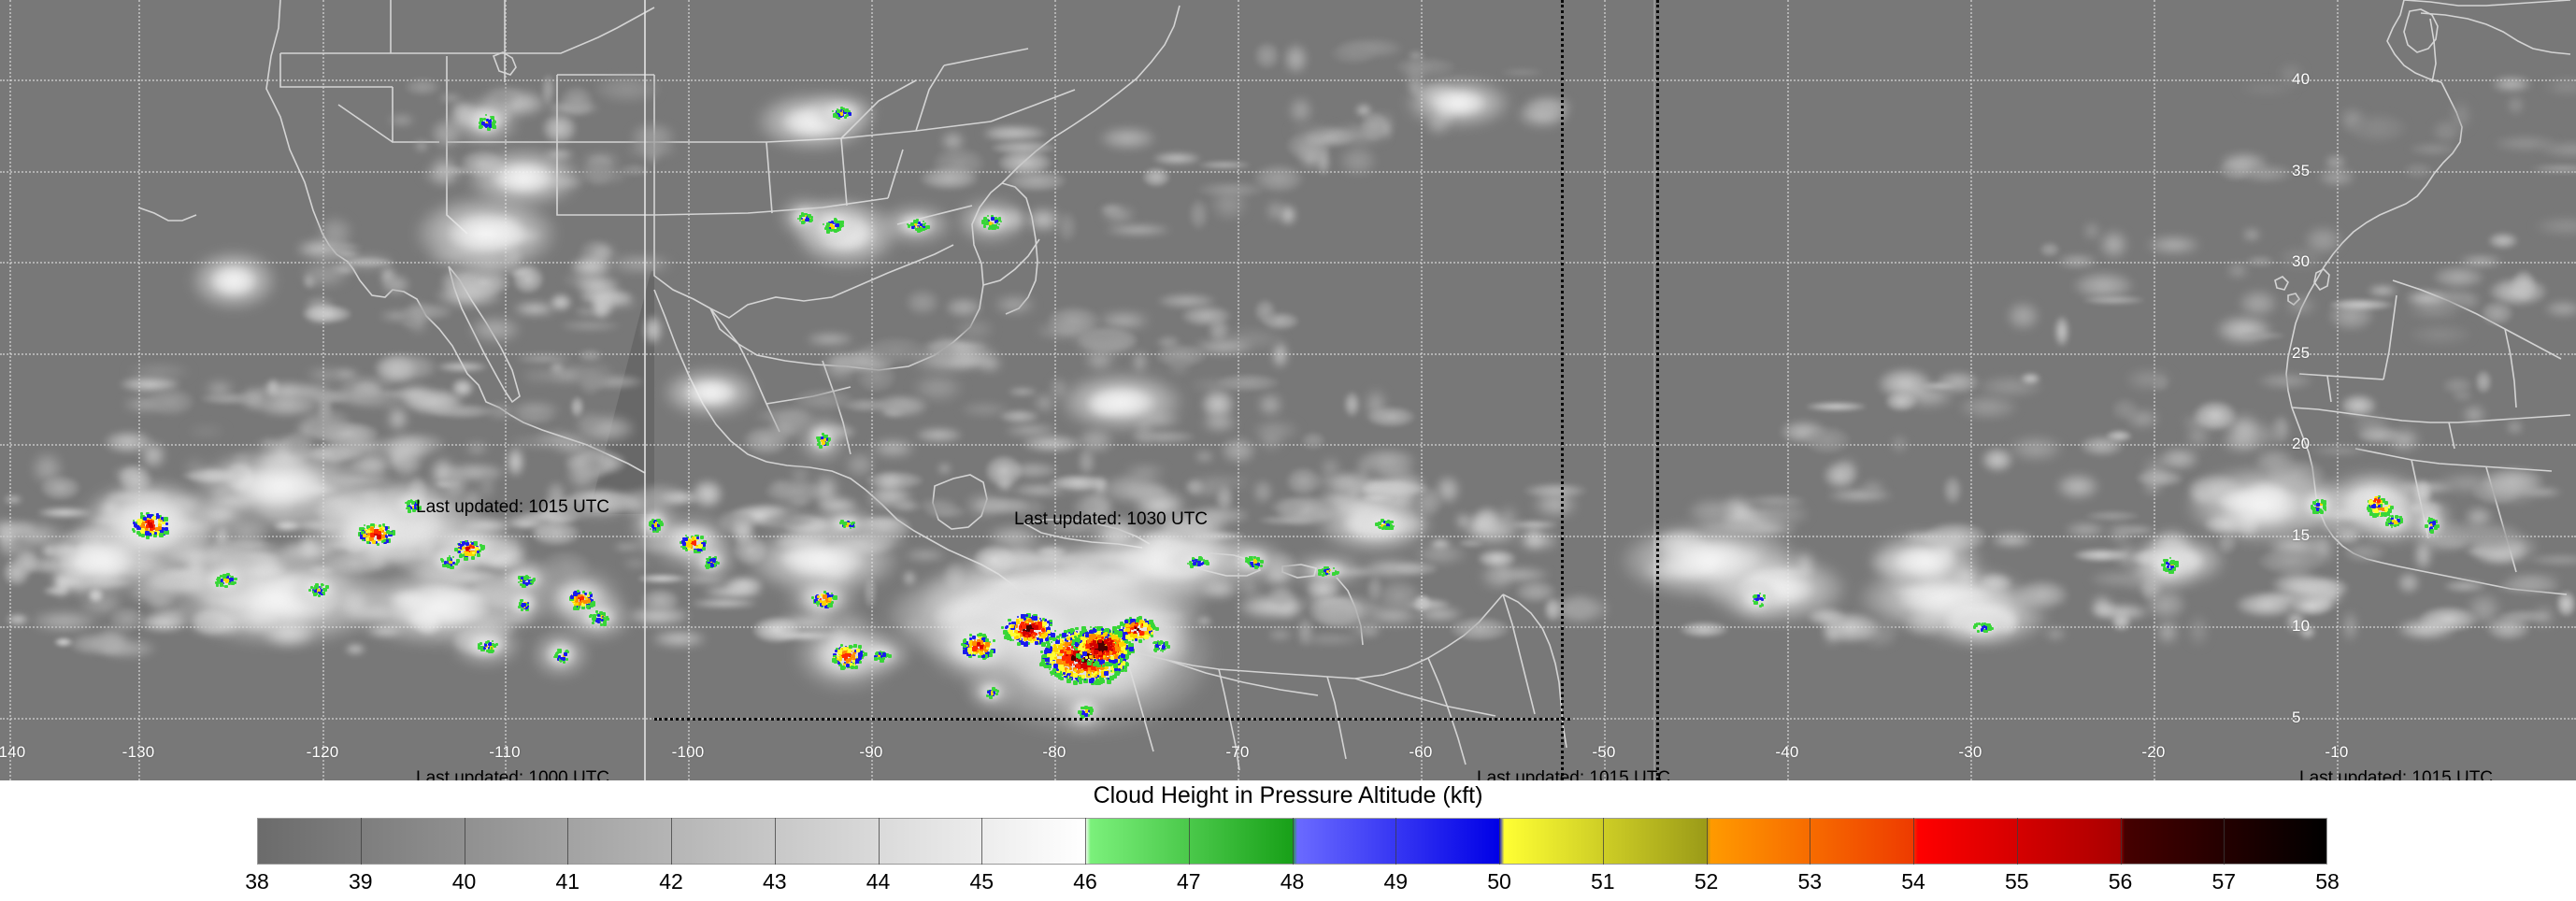 The image size is (2576, 901). What do you see at coordinates (1396, 881) in the screenshot?
I see `colorbar-tick-label: 49` at bounding box center [1396, 881].